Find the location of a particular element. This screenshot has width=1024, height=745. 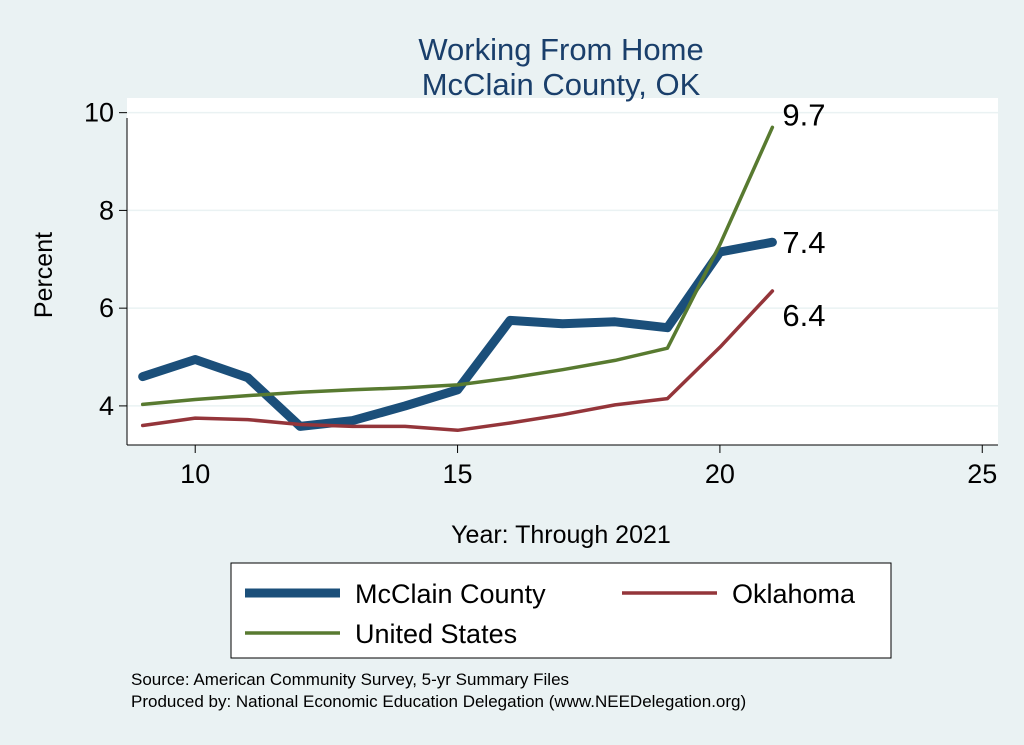

legend-label-oklahoma: Oklahoma is located at coordinates (794, 594).